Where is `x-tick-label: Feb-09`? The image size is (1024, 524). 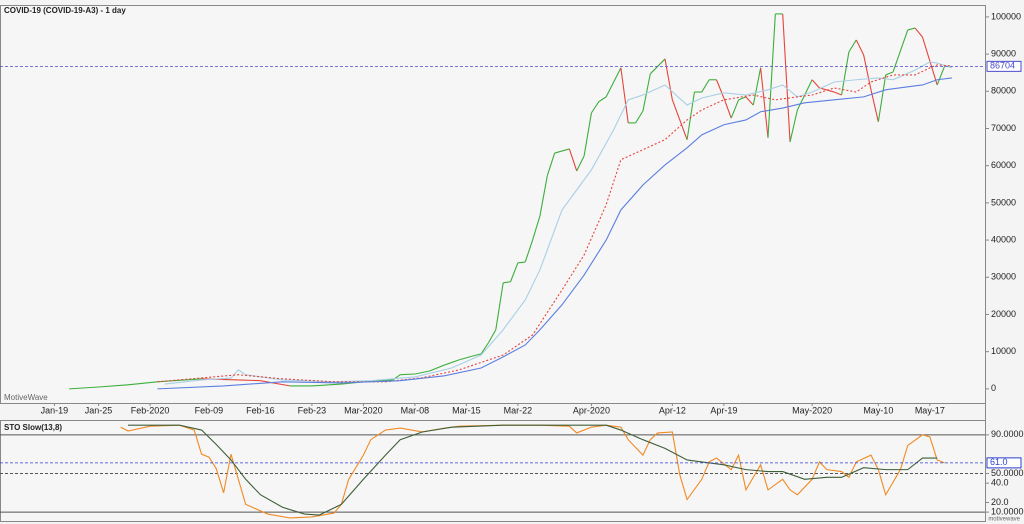 x-tick-label: Feb-09 is located at coordinates (209, 410).